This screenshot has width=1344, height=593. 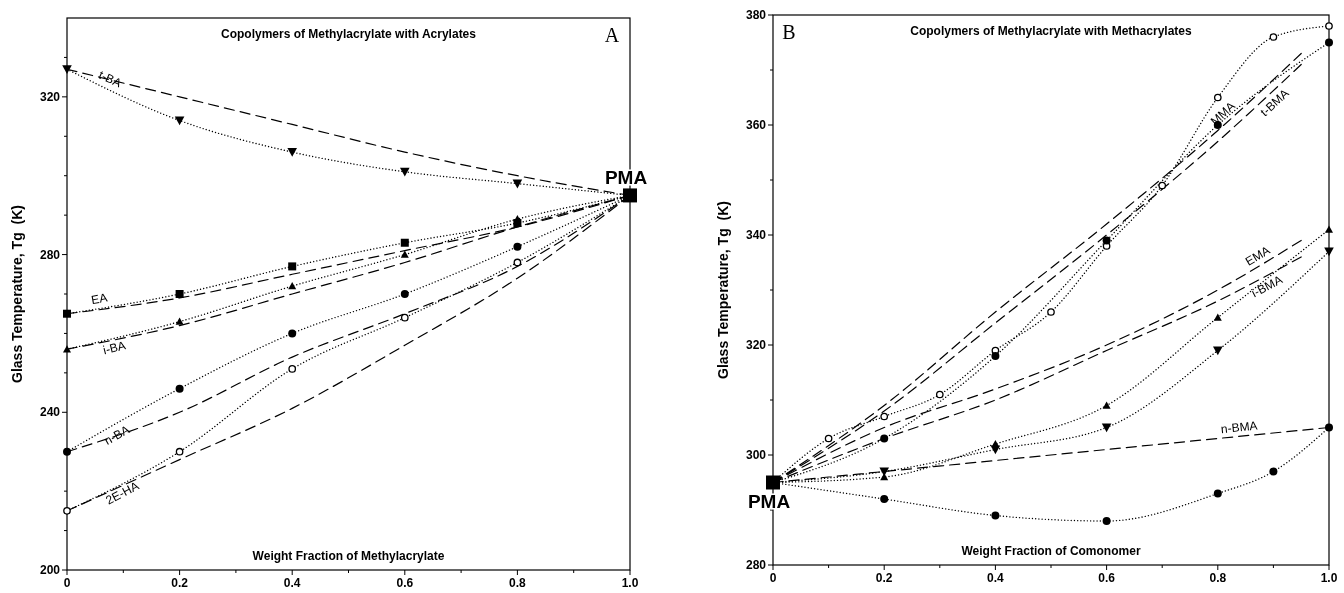 What do you see at coordinates (1051, 551) in the screenshot?
I see `x-axis-title: Weight Fraction of Comonomer` at bounding box center [1051, 551].